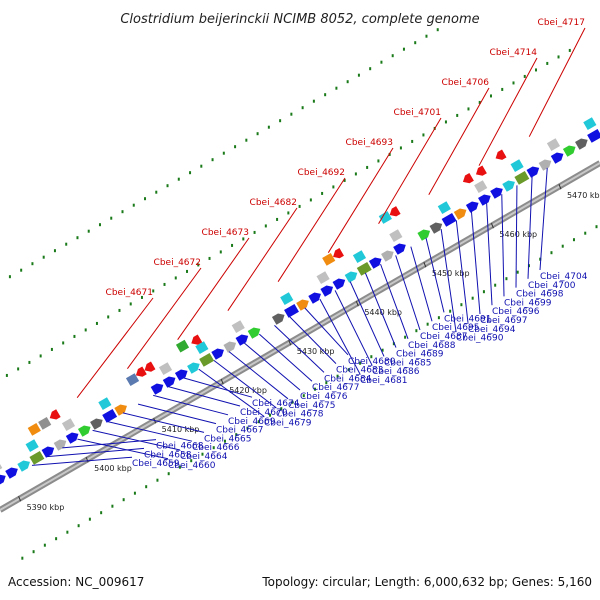  I want to click on gene-label: Cbei_4678, so click(300, 415).